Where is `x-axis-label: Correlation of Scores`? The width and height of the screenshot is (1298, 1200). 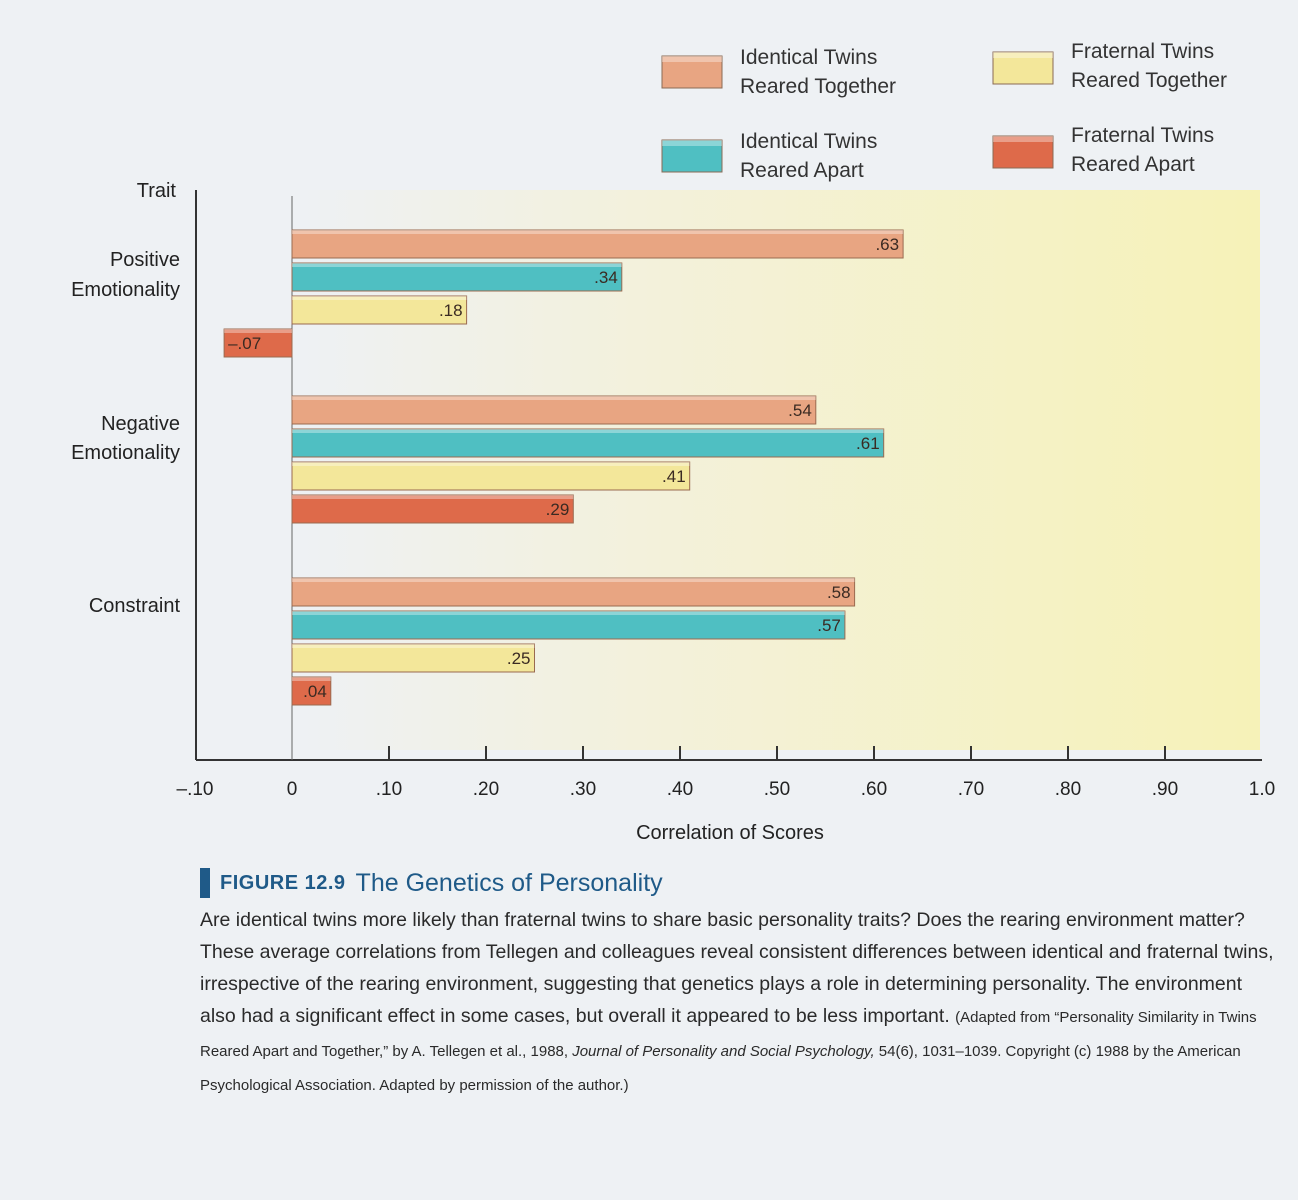
x-axis-label: Correlation of Scores is located at coordinates (730, 833).